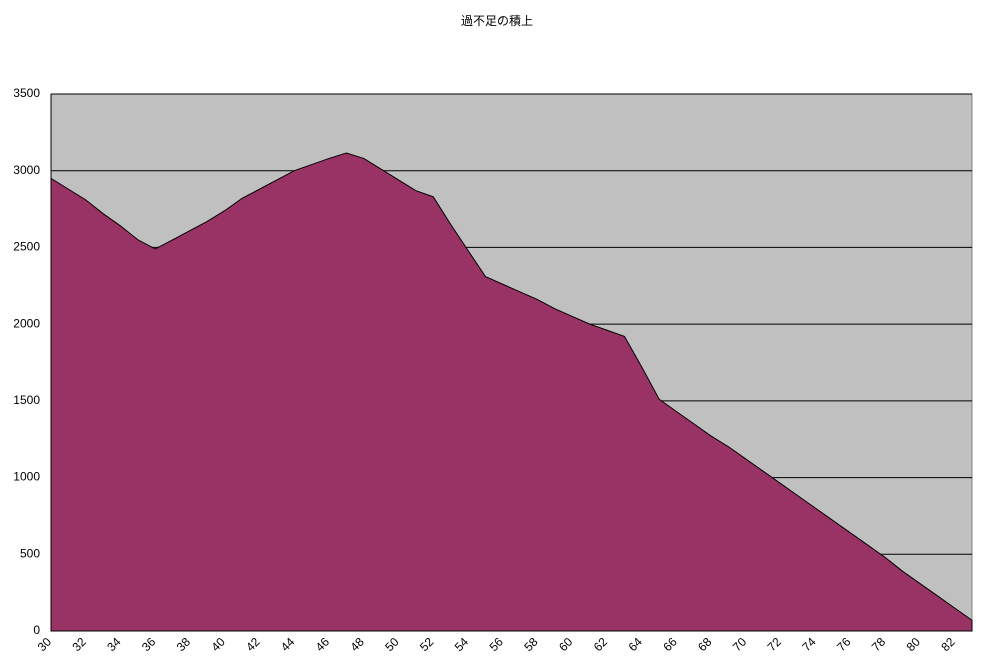 The height and width of the screenshot is (669, 994). I want to click on x-tick-label: 56, so click(497, 645).